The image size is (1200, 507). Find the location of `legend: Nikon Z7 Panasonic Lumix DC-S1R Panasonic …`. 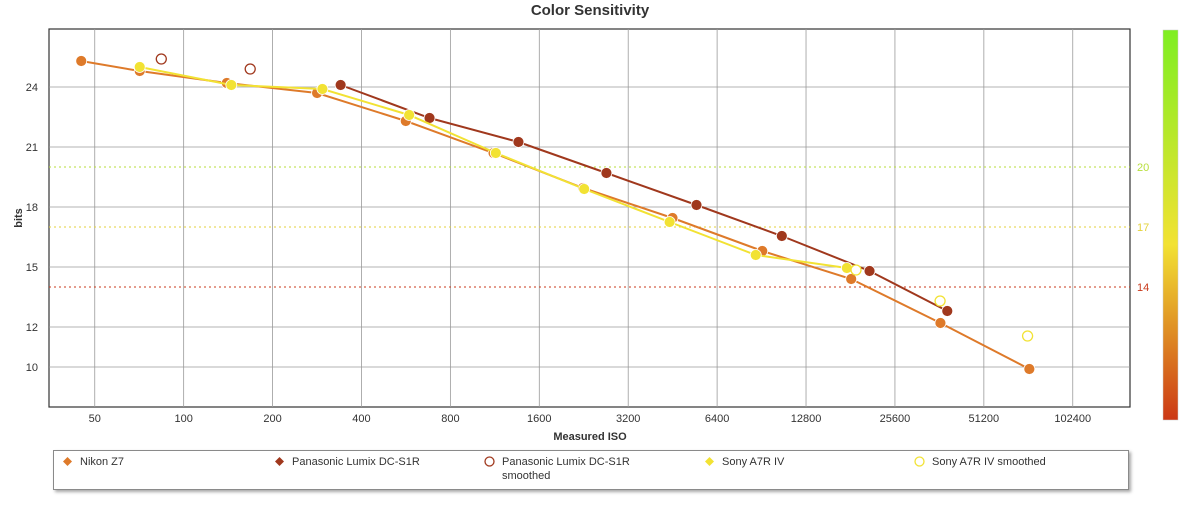

legend: Nikon Z7 Panasonic Lumix DC-S1R Panasonic … is located at coordinates (591, 470).